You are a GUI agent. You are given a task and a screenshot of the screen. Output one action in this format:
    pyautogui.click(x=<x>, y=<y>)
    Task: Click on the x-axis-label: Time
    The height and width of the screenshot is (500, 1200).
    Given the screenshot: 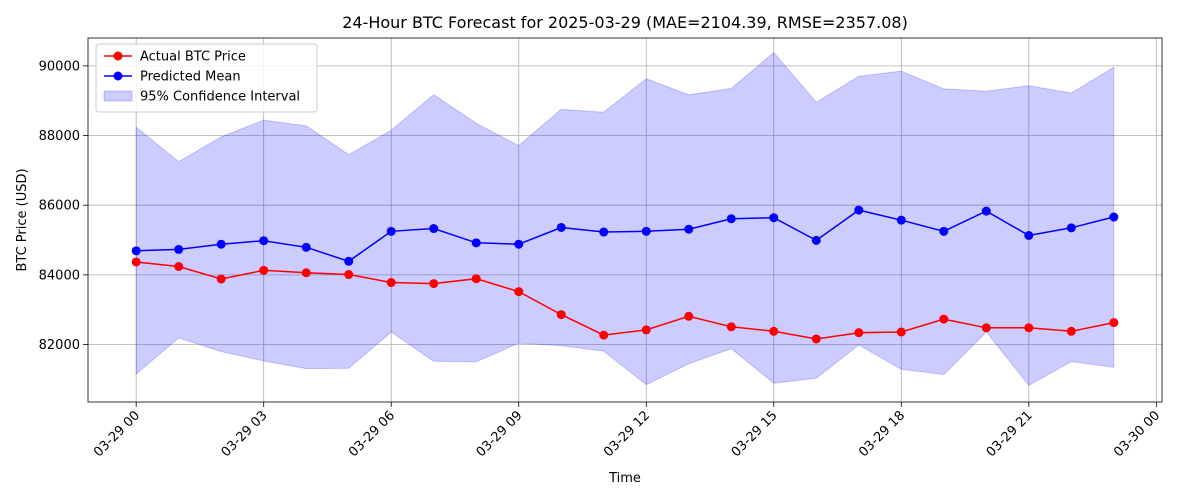 What is the action you would take?
    pyautogui.click(x=624, y=478)
    